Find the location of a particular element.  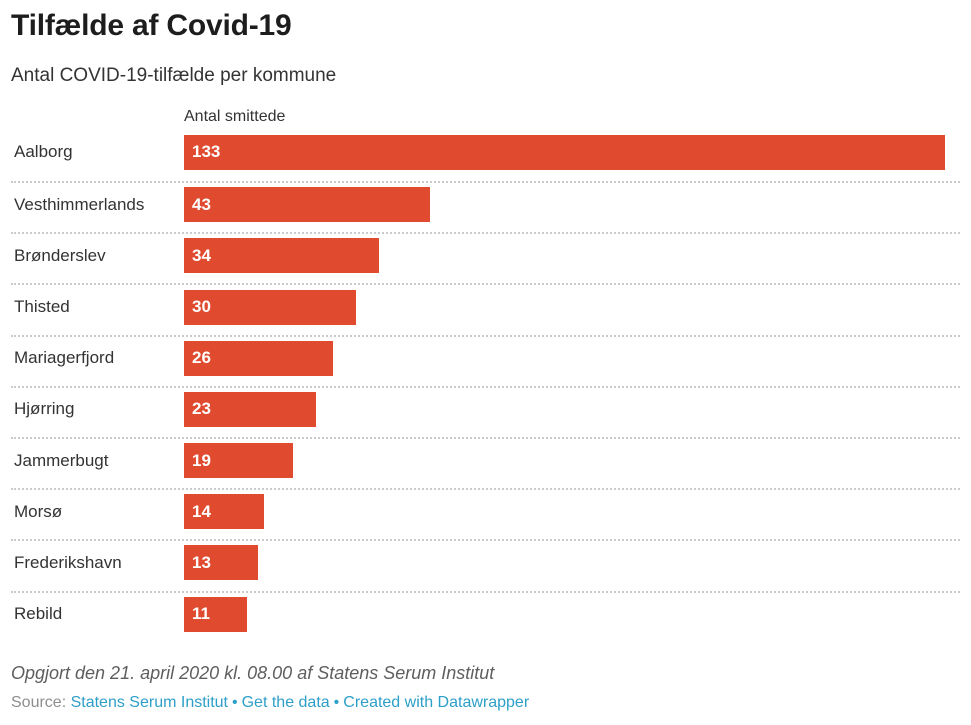

bar-value-label: 14 is located at coordinates (201, 511).